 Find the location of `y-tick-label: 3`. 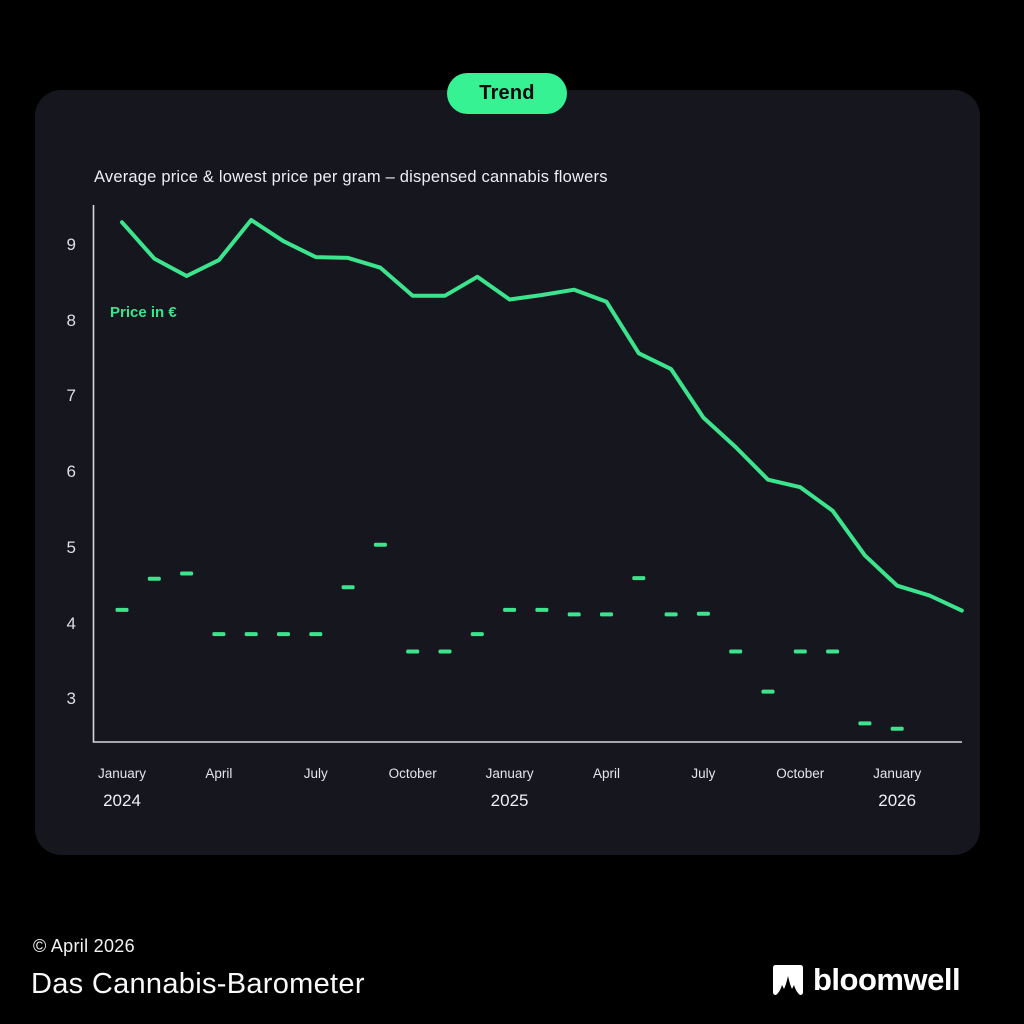

y-tick-label: 3 is located at coordinates (71, 699).